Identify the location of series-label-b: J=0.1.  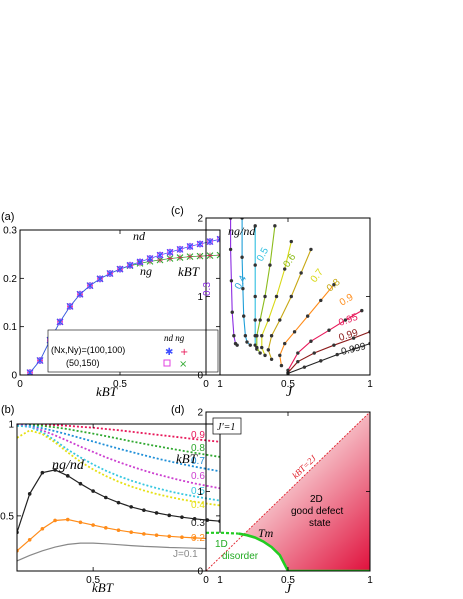
(185, 554).